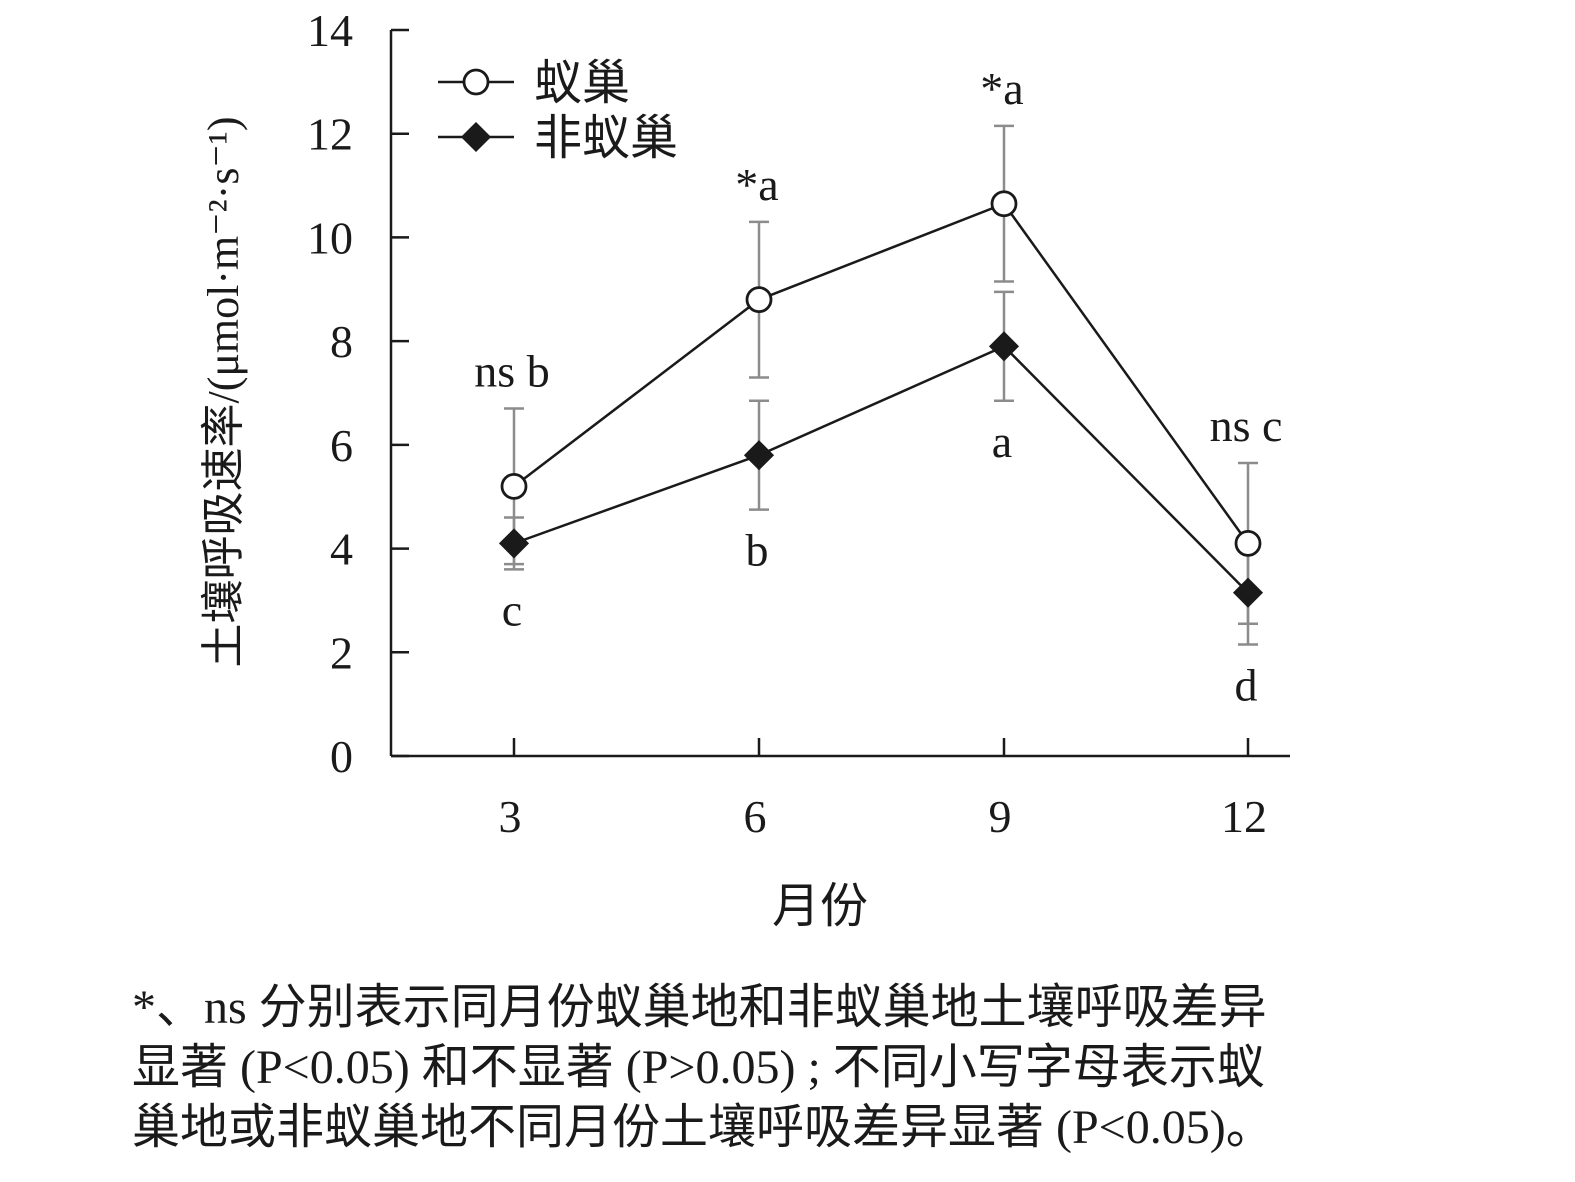 The width and height of the screenshot is (1575, 1182). Describe the element at coordinates (703, 1127) in the screenshot. I see `caption-line-3: 巢地或非蚁巢地不同月份土壤呼吸差异显著 (P<0.05)。` at that location.